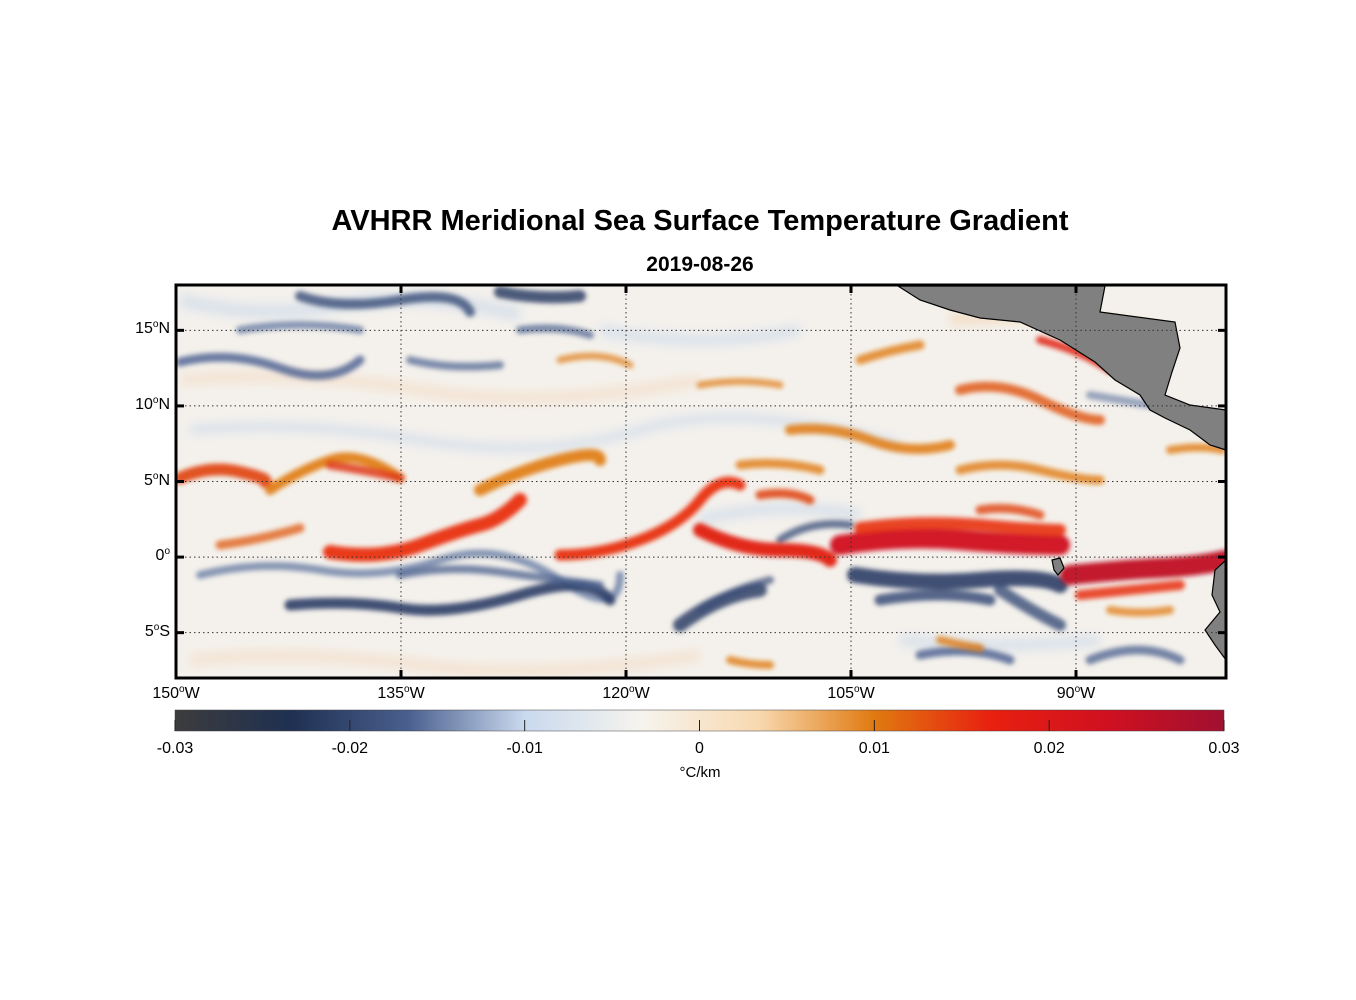 The height and width of the screenshot is (1000, 1356). Describe the element at coordinates (700, 772) in the screenshot. I see `colorbar-unit: °C/km` at that location.